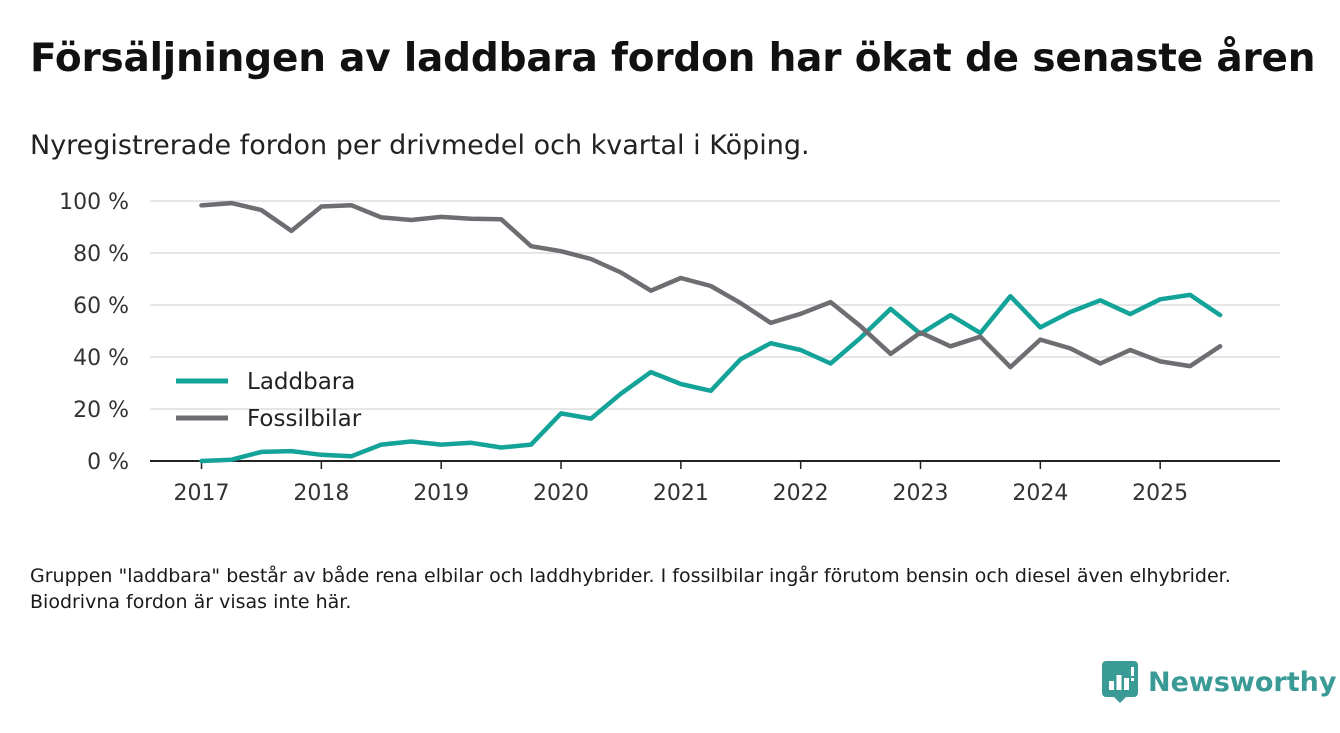  What do you see at coordinates (681, 493) in the screenshot?
I see `x-tick-label: 2021` at bounding box center [681, 493].